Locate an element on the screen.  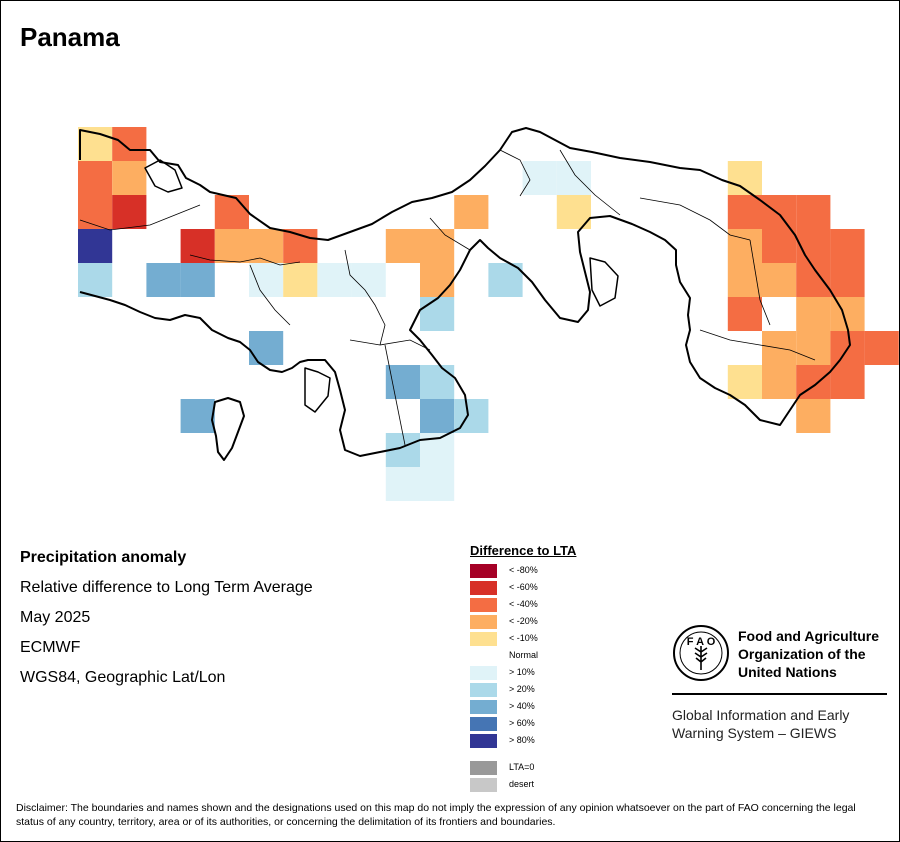
legend-label: Normal is located at coordinates (524, 655).